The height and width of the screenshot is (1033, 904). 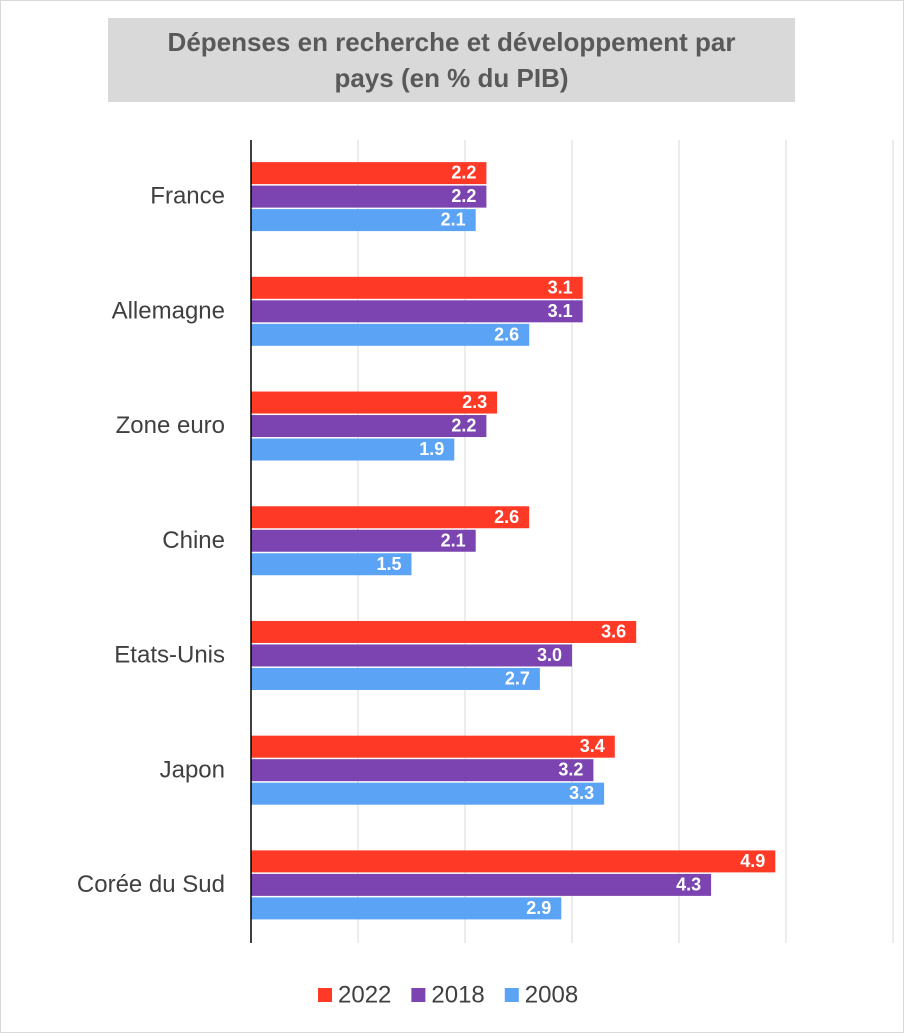 What do you see at coordinates (592, 746) in the screenshot?
I see `data-label: 3.4` at bounding box center [592, 746].